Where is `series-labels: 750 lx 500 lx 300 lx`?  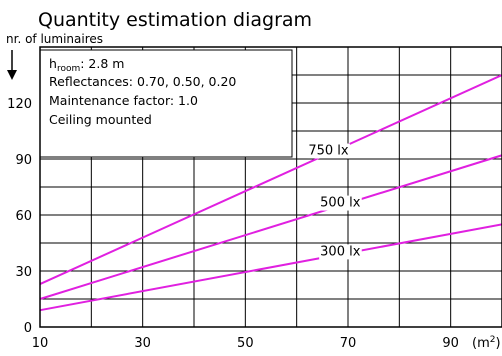
series-labels: 750 lx 500 lx 300 lx is located at coordinates (334, 201).